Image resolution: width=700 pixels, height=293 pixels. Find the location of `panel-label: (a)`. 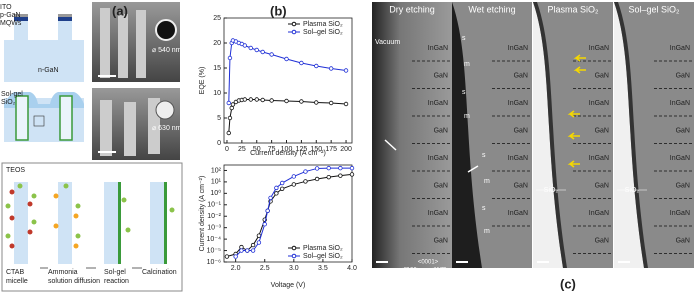

panel-label: (a) is located at coordinates (120, 10).